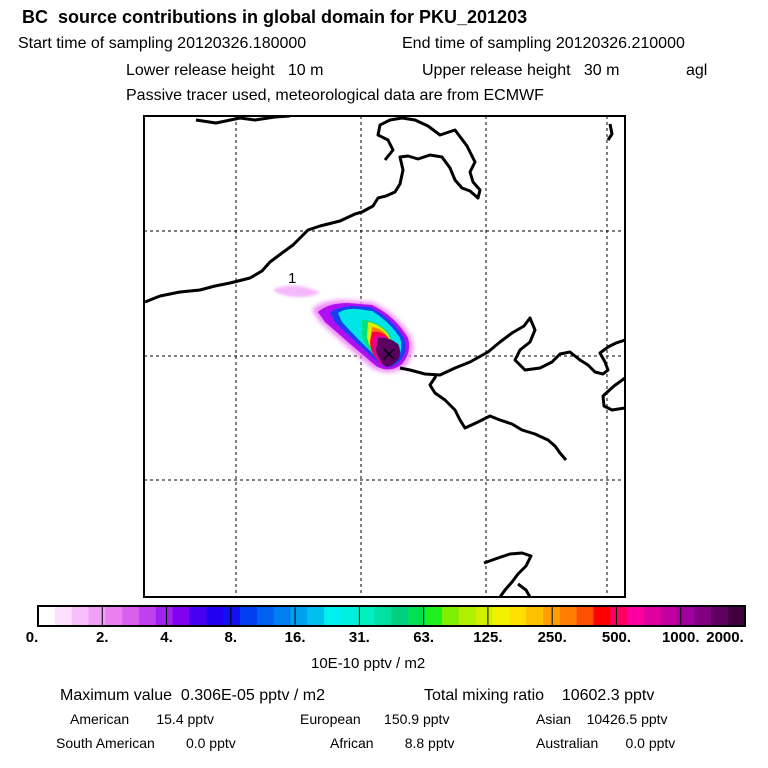 The width and height of the screenshot is (768, 768). What do you see at coordinates (32, 637) in the screenshot?
I see `colorbar-tick-label: 0.` at bounding box center [32, 637].